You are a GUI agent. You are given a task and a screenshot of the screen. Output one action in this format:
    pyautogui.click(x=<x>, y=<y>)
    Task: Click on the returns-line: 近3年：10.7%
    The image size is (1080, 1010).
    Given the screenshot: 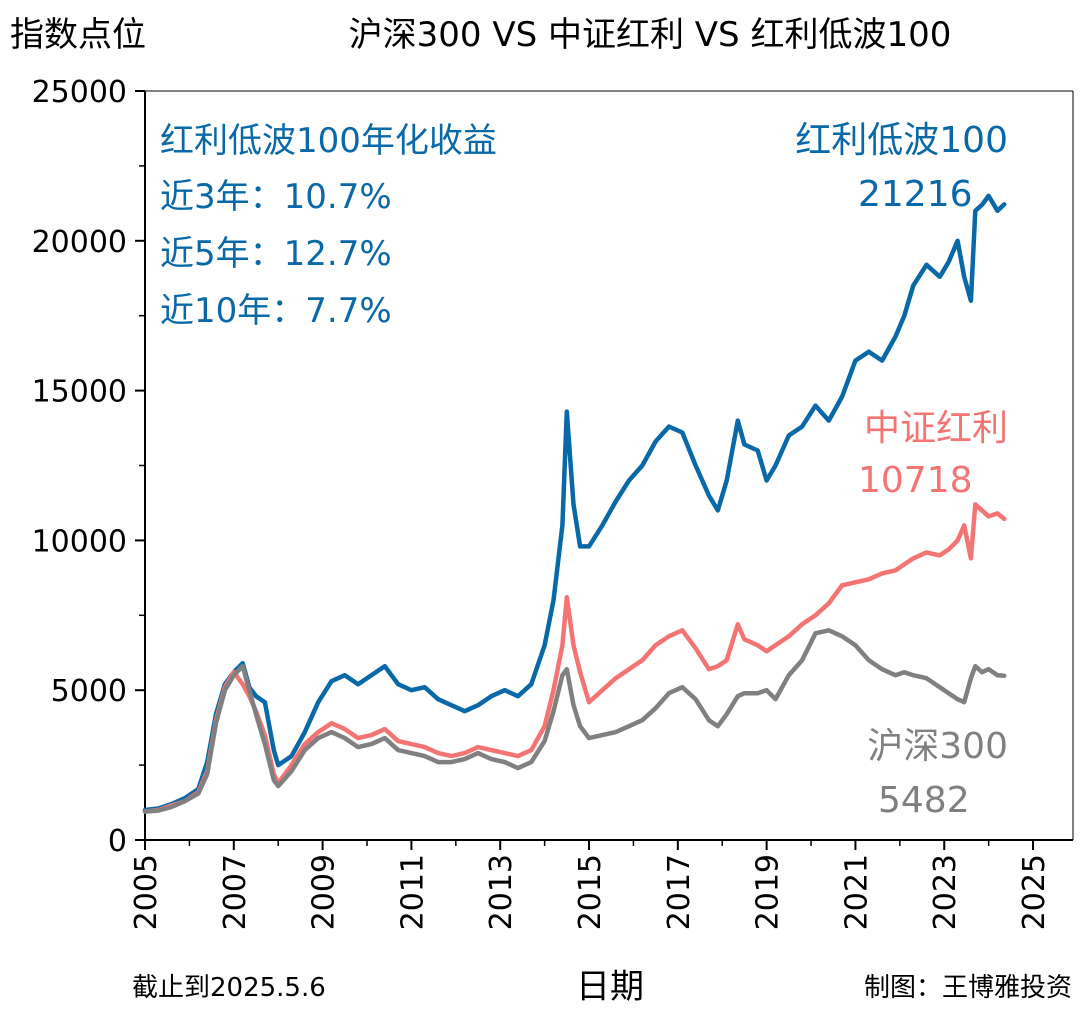 What is the action you would take?
    pyautogui.click(x=276, y=197)
    